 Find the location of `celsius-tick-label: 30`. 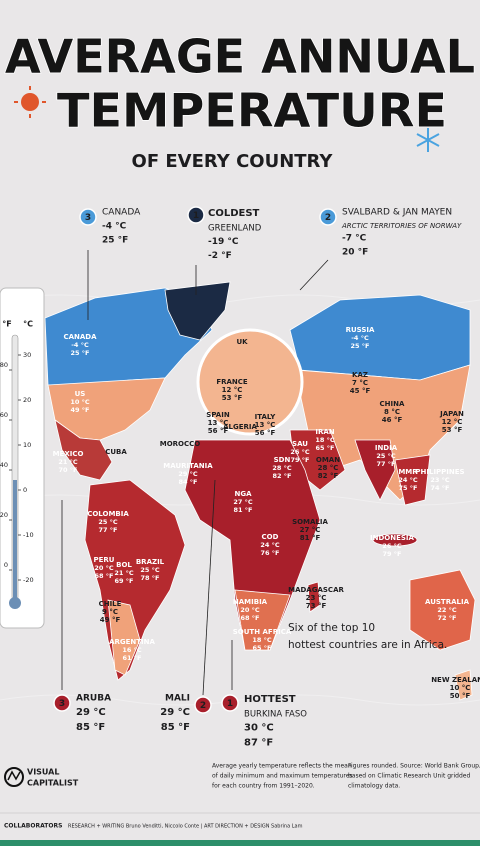

celsius-tick-label: 30 is located at coordinates (27, 355).